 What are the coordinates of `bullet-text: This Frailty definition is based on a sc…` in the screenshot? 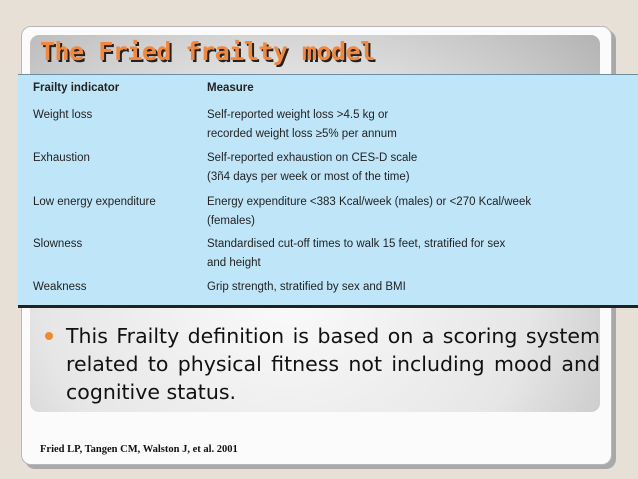 It's located at (333, 364).